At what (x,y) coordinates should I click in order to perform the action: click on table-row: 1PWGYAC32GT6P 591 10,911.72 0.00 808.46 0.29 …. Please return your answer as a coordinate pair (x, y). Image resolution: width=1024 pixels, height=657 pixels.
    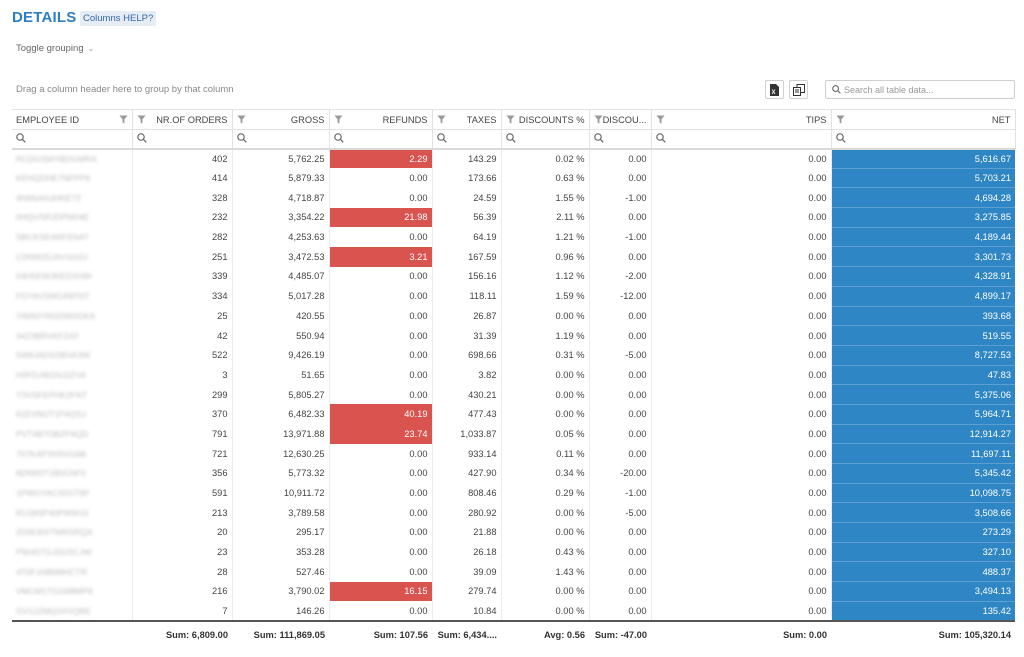
    Looking at the image, I should click on (513, 493).